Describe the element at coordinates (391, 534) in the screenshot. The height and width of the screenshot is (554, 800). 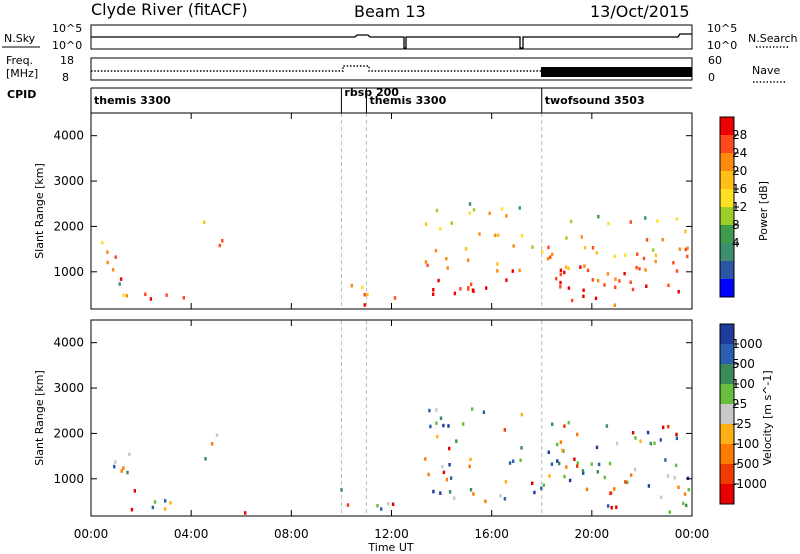
I see `x-tick-label: 12:00` at that location.